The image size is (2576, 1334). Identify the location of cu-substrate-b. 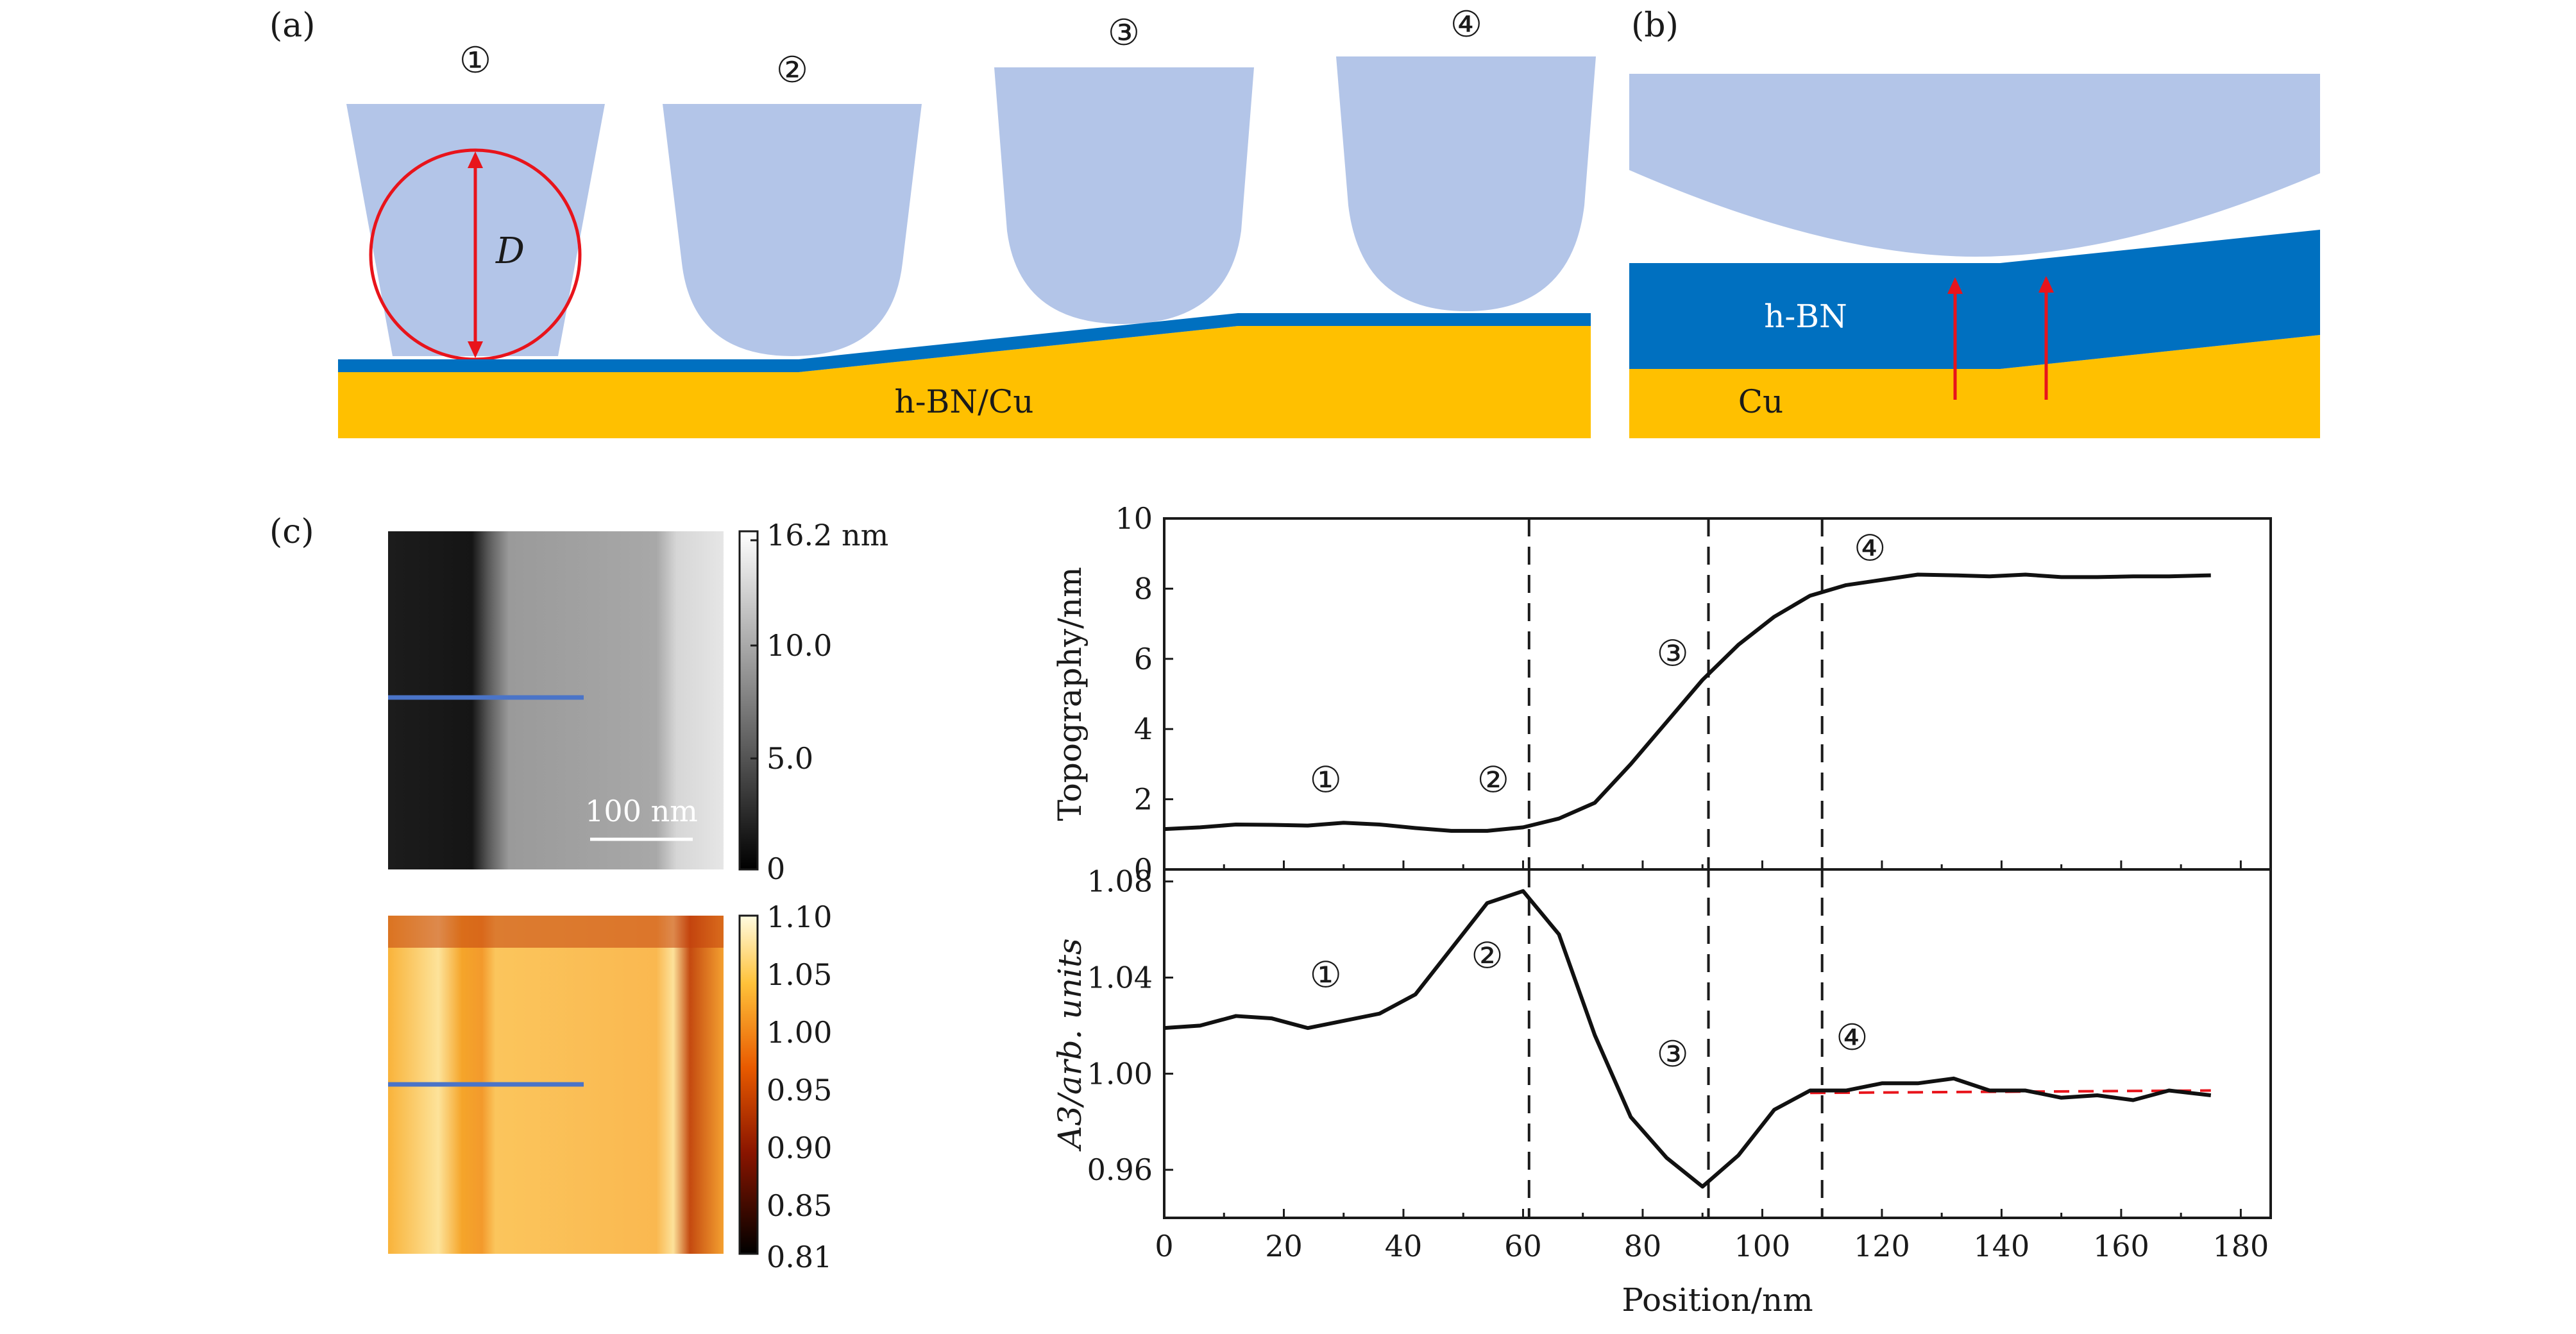
(1974, 387).